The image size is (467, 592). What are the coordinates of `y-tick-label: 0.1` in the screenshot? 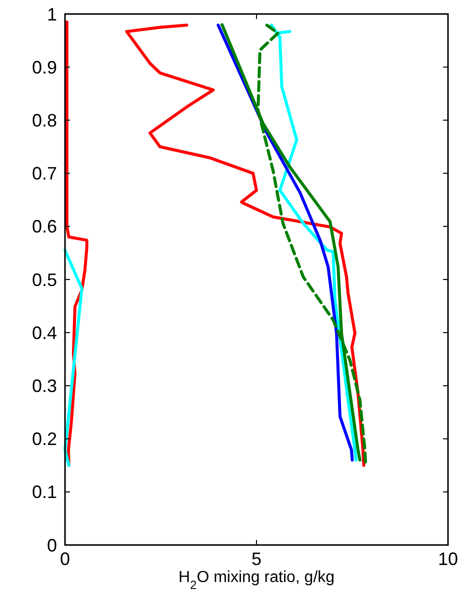 It's located at (44, 492).